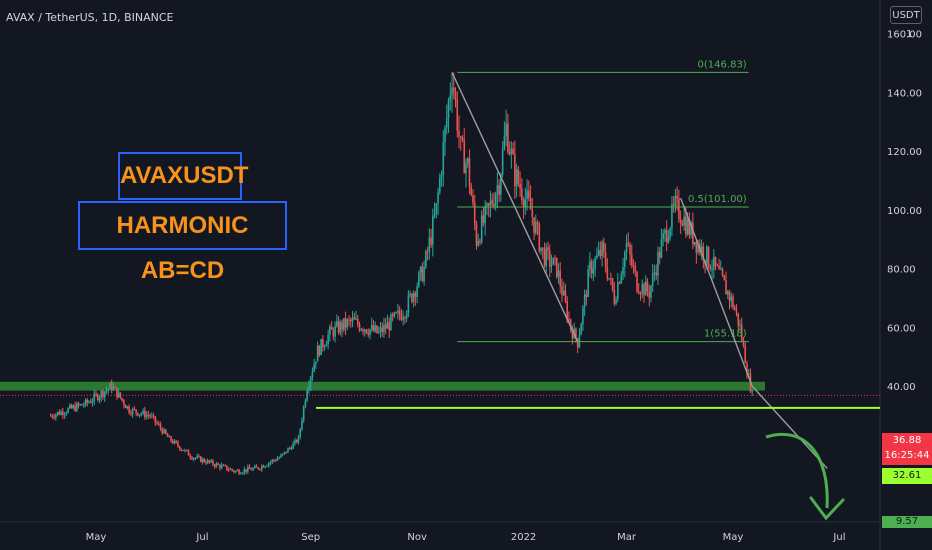  I want to click on fib-level-label: 1(55.18), so click(725, 334).